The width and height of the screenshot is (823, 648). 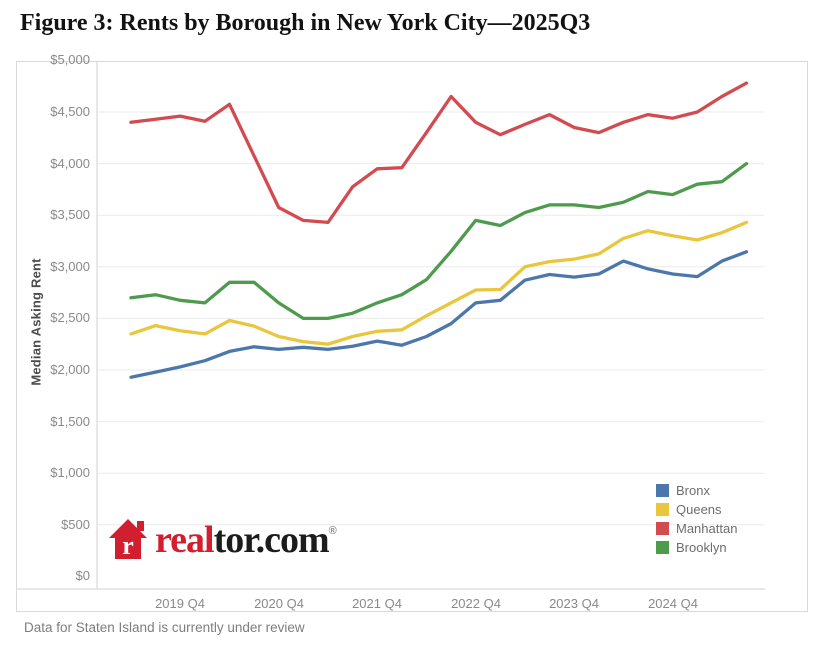 What do you see at coordinates (279, 603) in the screenshot?
I see `x-tick-2020-q4: 2020 Q4` at bounding box center [279, 603].